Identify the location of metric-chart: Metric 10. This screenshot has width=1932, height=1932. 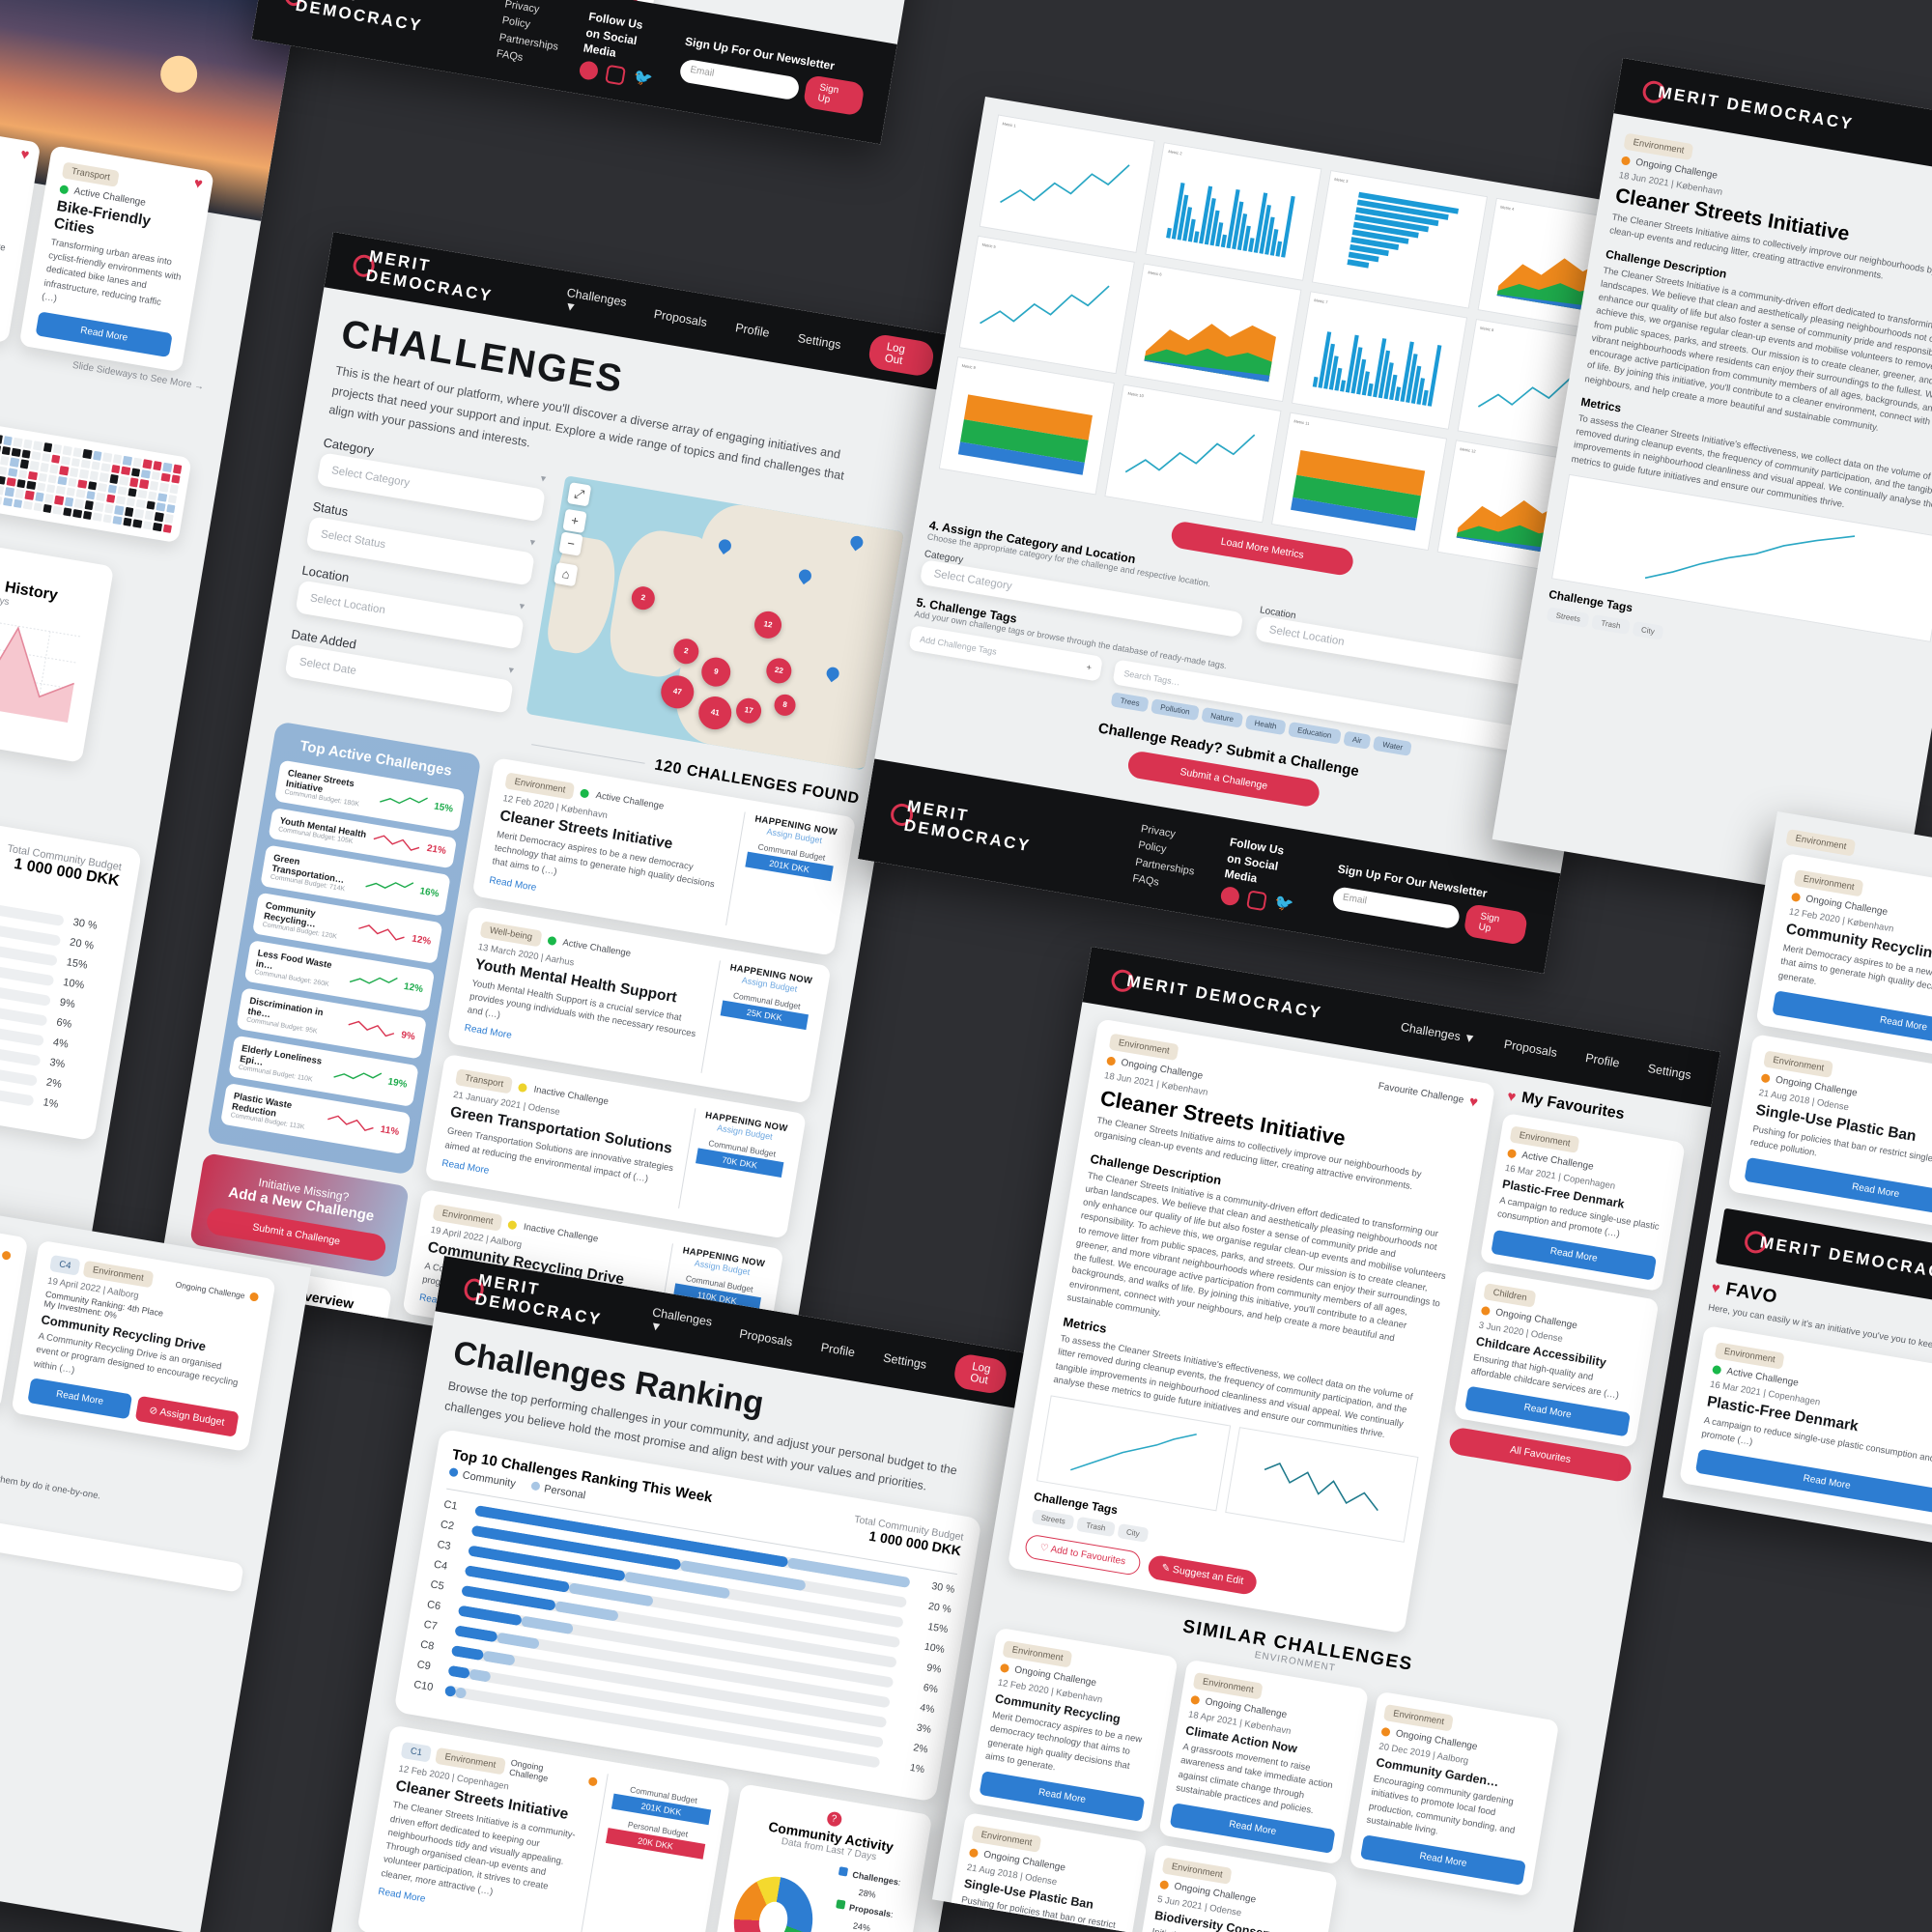
(1193, 454).